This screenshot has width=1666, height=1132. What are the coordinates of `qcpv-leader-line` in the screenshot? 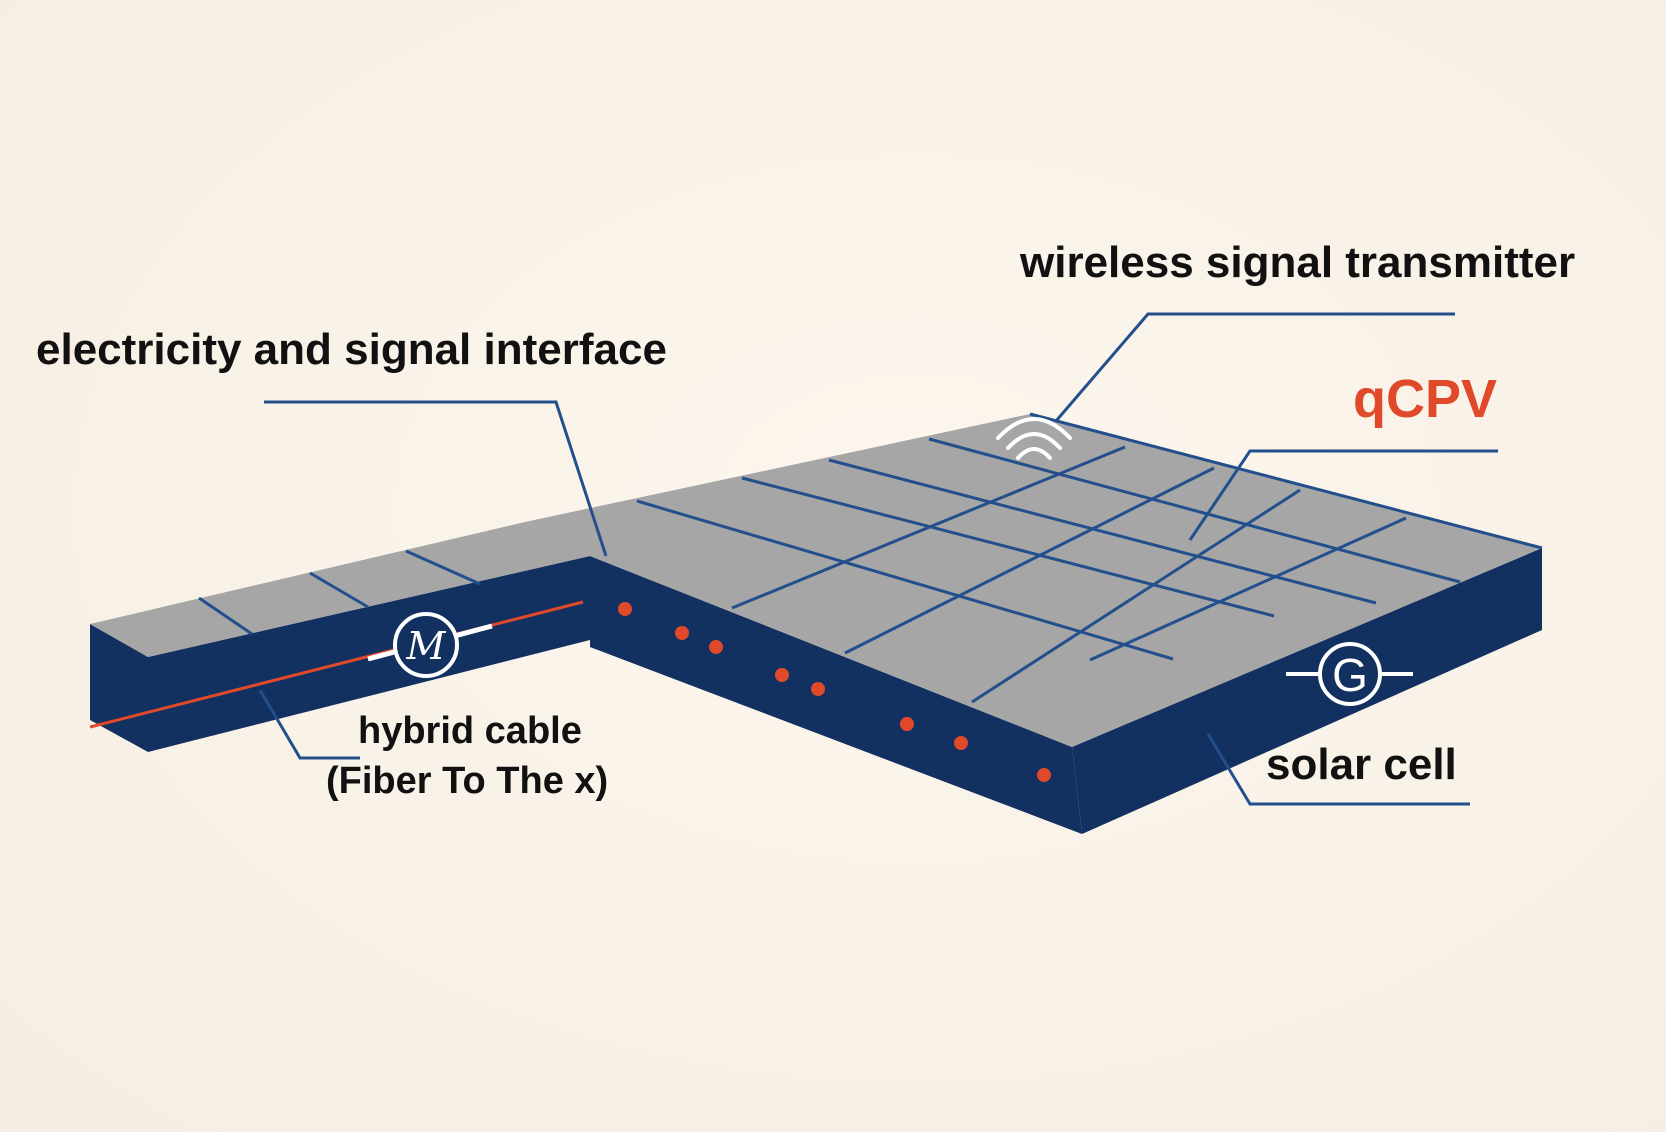 It's located at (1343, 495).